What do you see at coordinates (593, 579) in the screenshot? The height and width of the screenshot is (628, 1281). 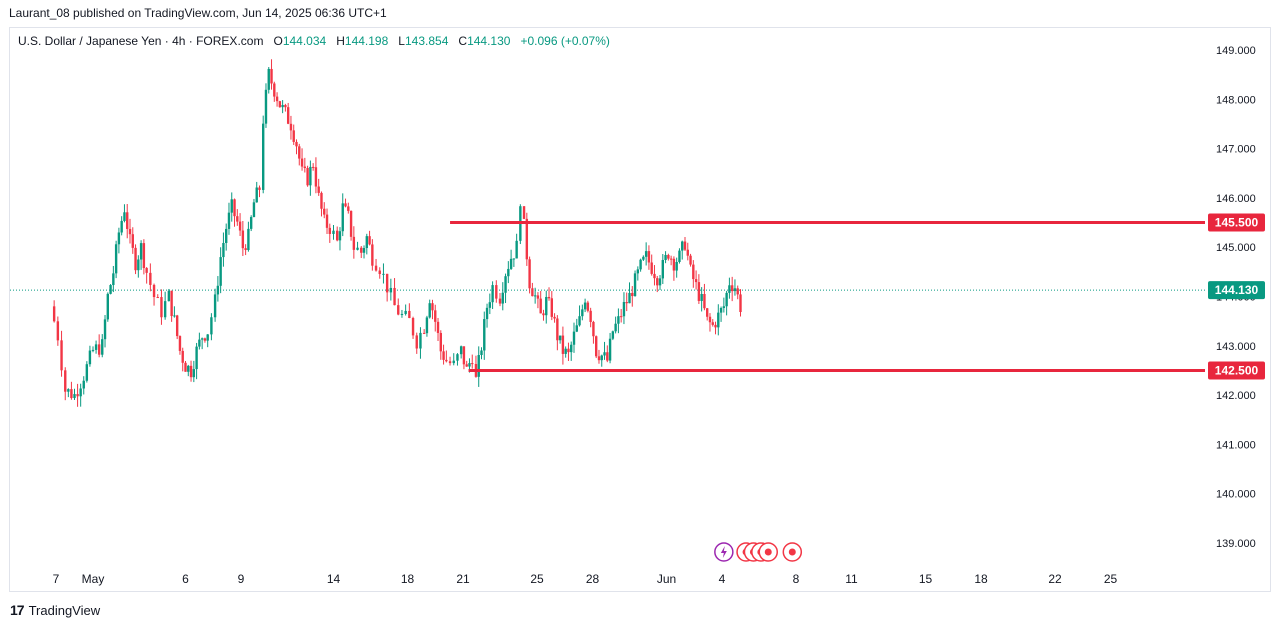 I see `x-tick-label: 28` at bounding box center [593, 579].